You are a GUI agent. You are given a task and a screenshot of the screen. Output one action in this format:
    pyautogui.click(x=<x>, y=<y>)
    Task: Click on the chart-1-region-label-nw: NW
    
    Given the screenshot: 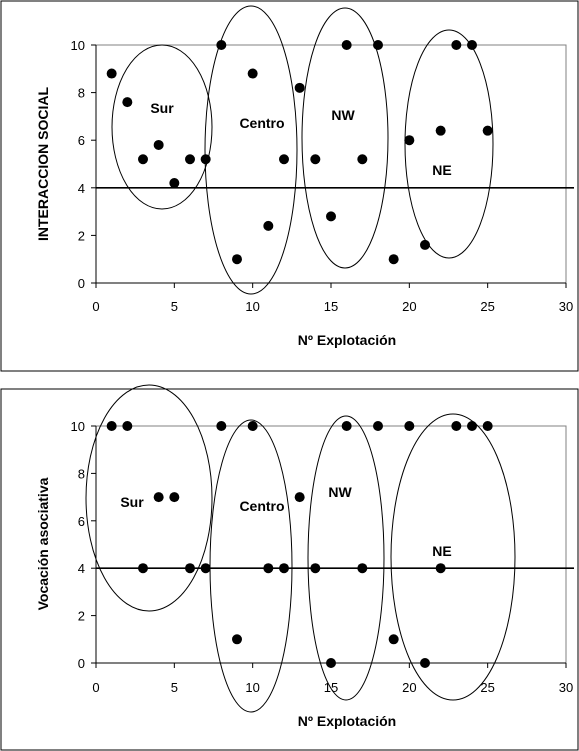 What is the action you would take?
    pyautogui.click(x=343, y=115)
    